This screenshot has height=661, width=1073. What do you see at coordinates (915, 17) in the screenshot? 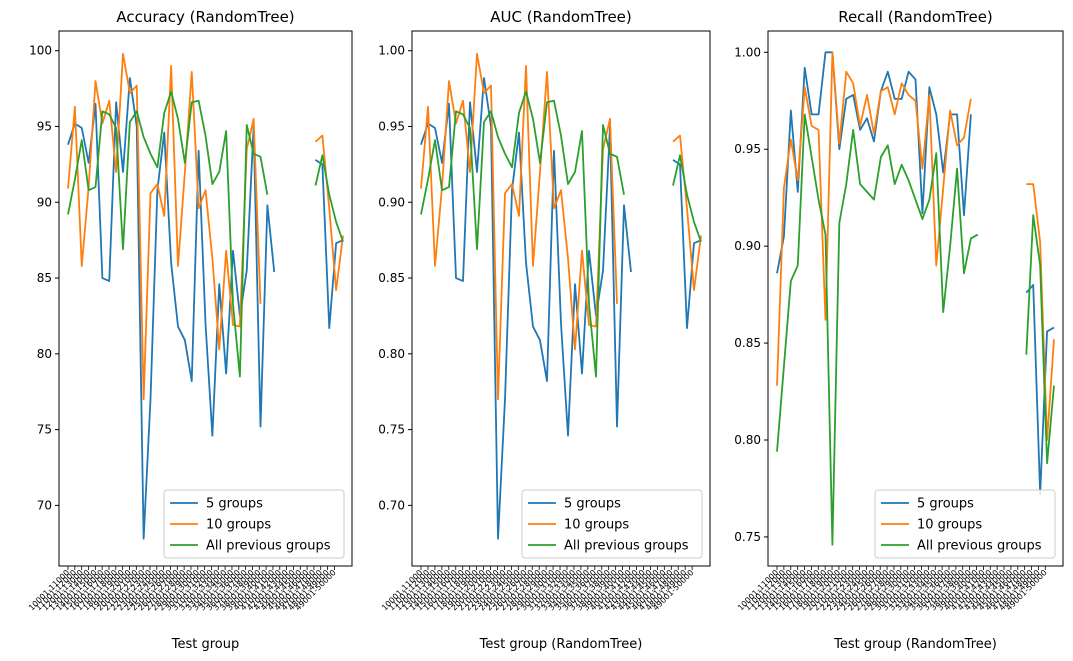
I see `recall-chart-title: Recall (RandomTree)` at bounding box center [915, 17].